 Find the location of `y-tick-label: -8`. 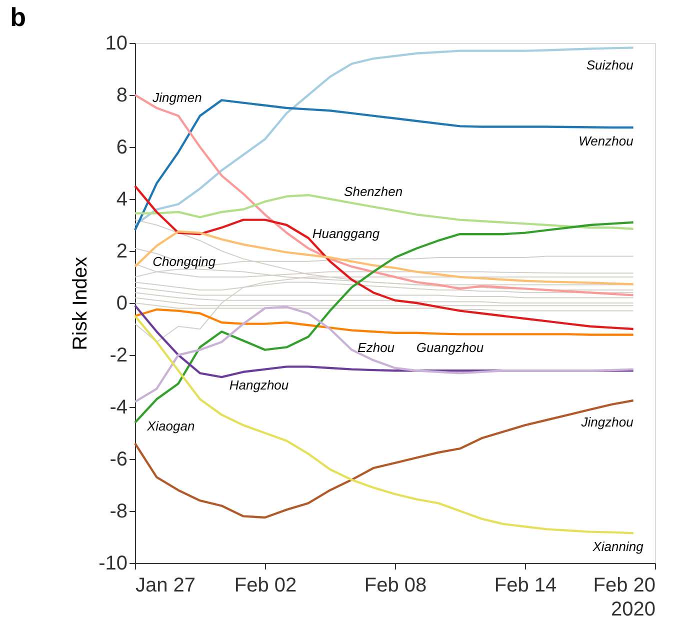

y-tick-label: -8 is located at coordinates (119, 511).